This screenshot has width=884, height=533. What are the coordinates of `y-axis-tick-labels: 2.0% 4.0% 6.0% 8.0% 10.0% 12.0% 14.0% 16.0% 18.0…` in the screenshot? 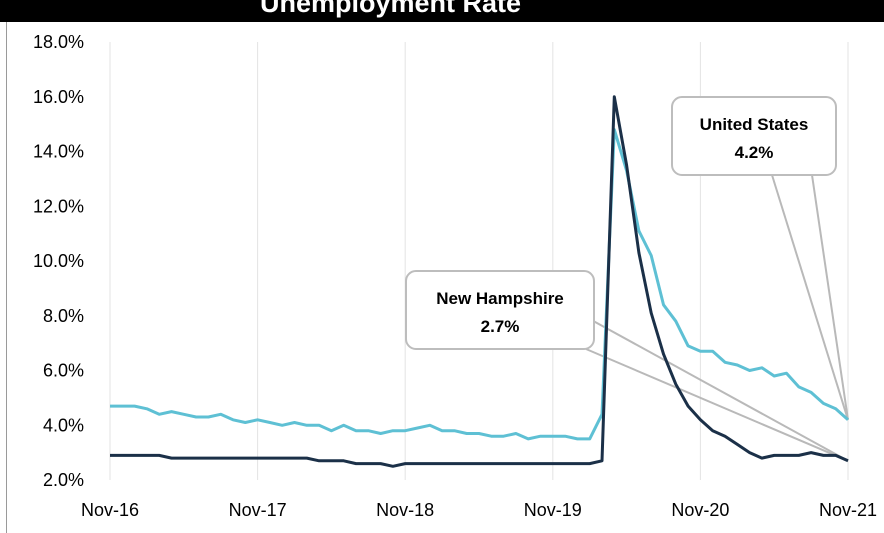 It's located at (58, 261).